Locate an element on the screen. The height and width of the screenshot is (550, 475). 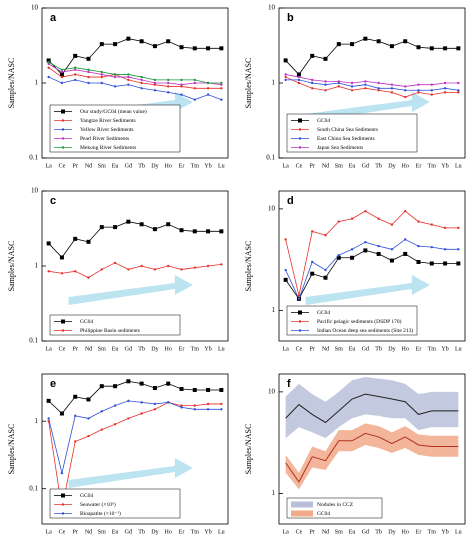
x-tick-label: Tb is located at coordinates (378, 532).